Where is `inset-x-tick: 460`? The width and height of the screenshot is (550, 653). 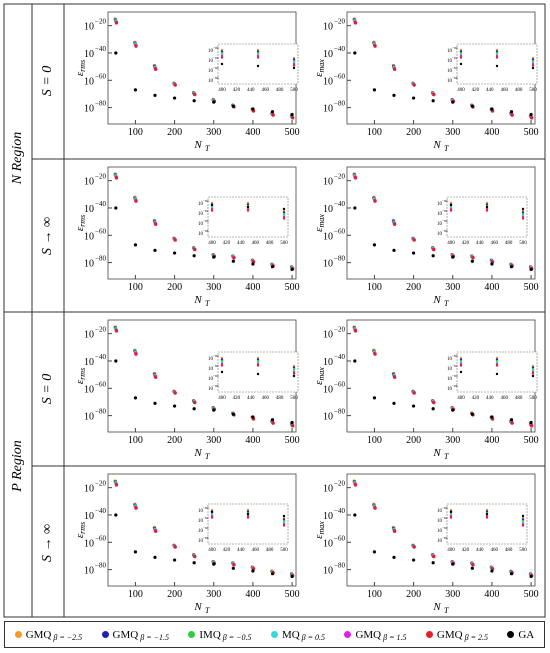
inset-x-tick: 460 is located at coordinates (255, 550).